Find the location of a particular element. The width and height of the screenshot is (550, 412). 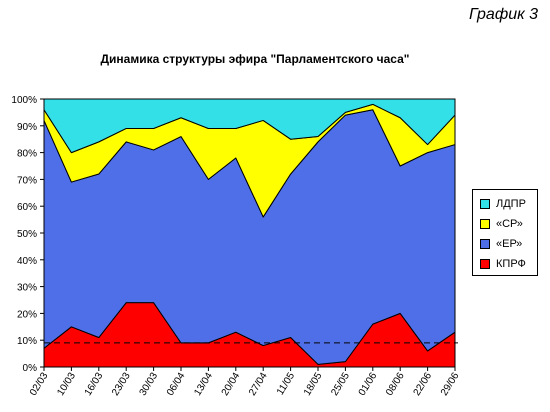

x-tick-label-2: 16/03 is located at coordinates (94, 383).